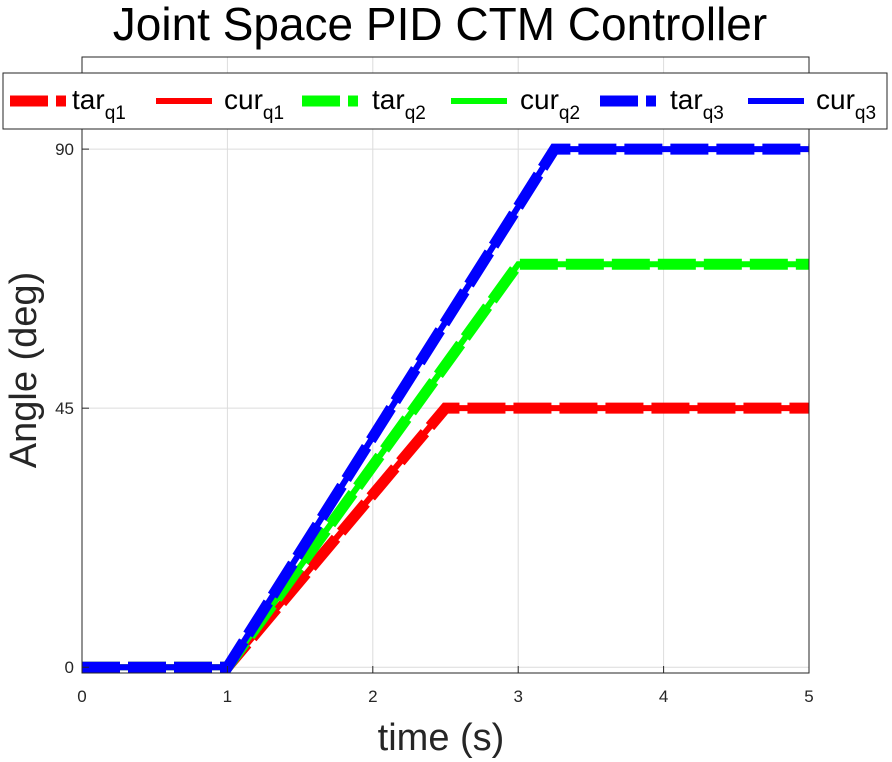 This screenshot has height=762, width=892. I want to click on x-tick-label: 3, so click(517, 696).